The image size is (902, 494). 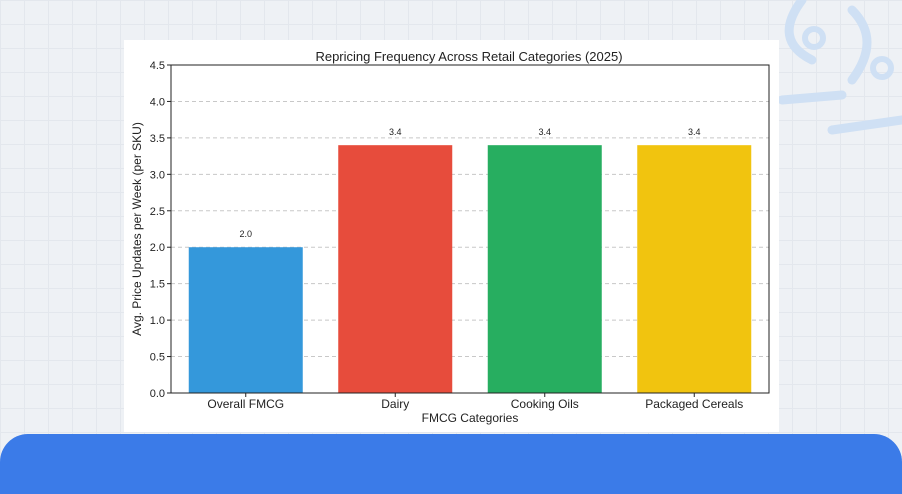 I want to click on bar-value-labels: 2.0 3.4 3.4 3.4, so click(x=469, y=183).